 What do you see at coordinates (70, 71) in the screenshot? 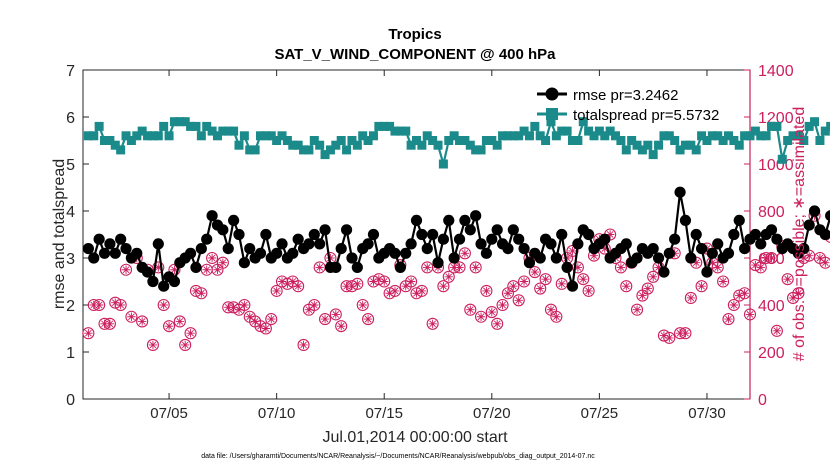
I see `y-tick-label-left: 7` at bounding box center [70, 71].